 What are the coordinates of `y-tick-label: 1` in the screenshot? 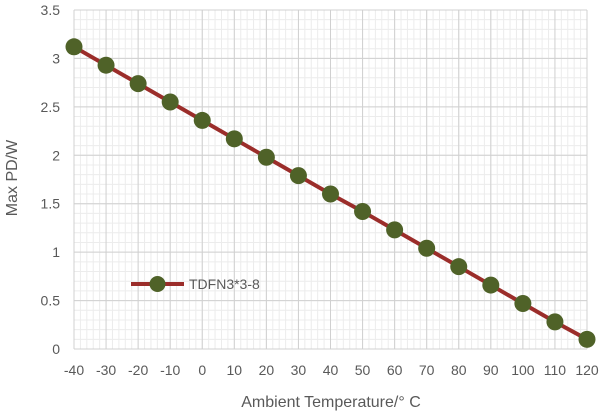 It's located at (56, 252).